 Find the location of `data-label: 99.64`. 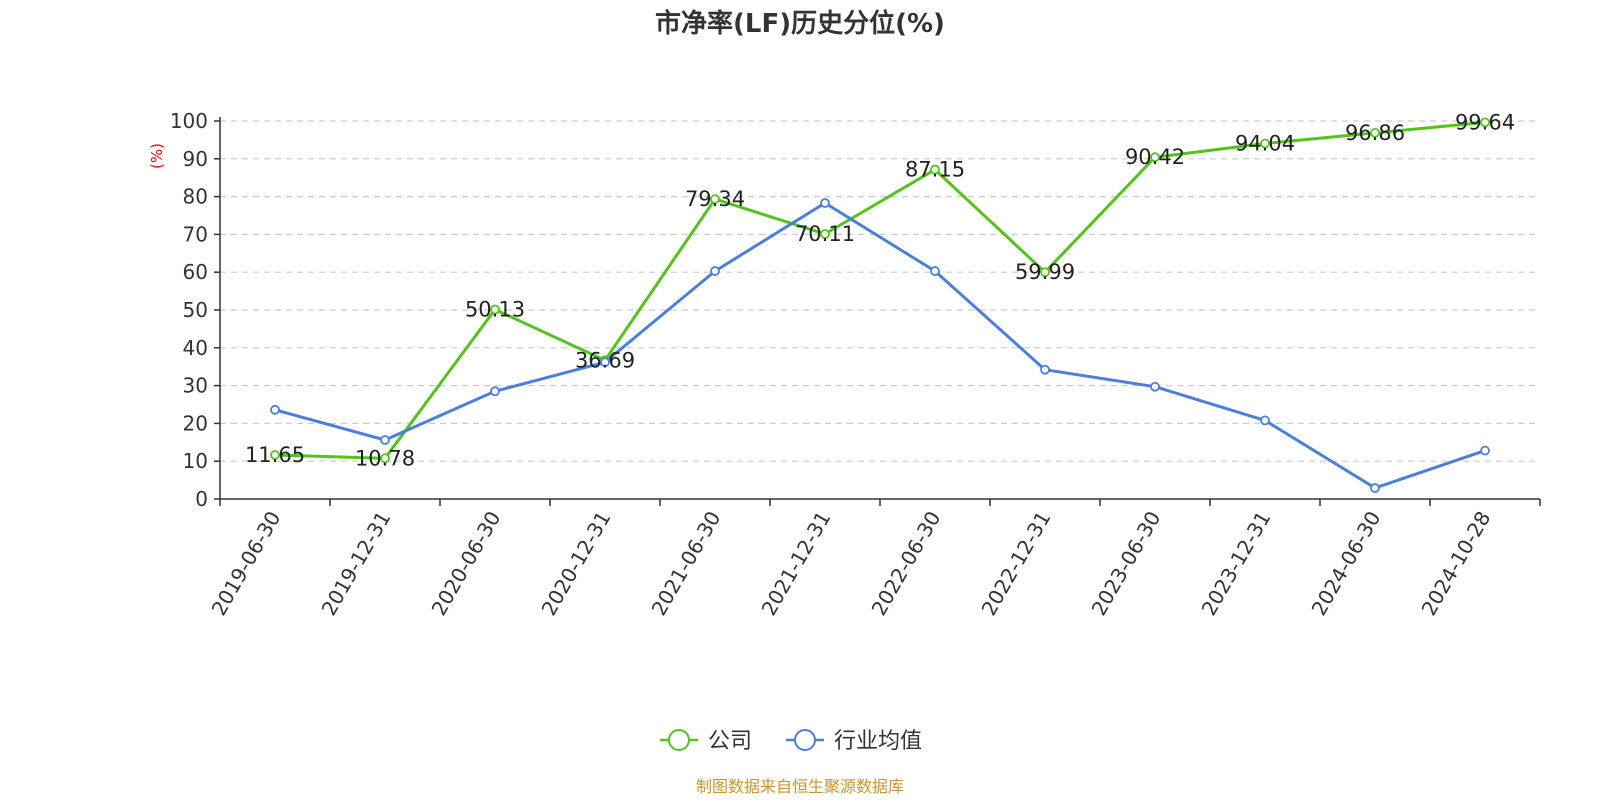

data-label: 99.64 is located at coordinates (1485, 122).